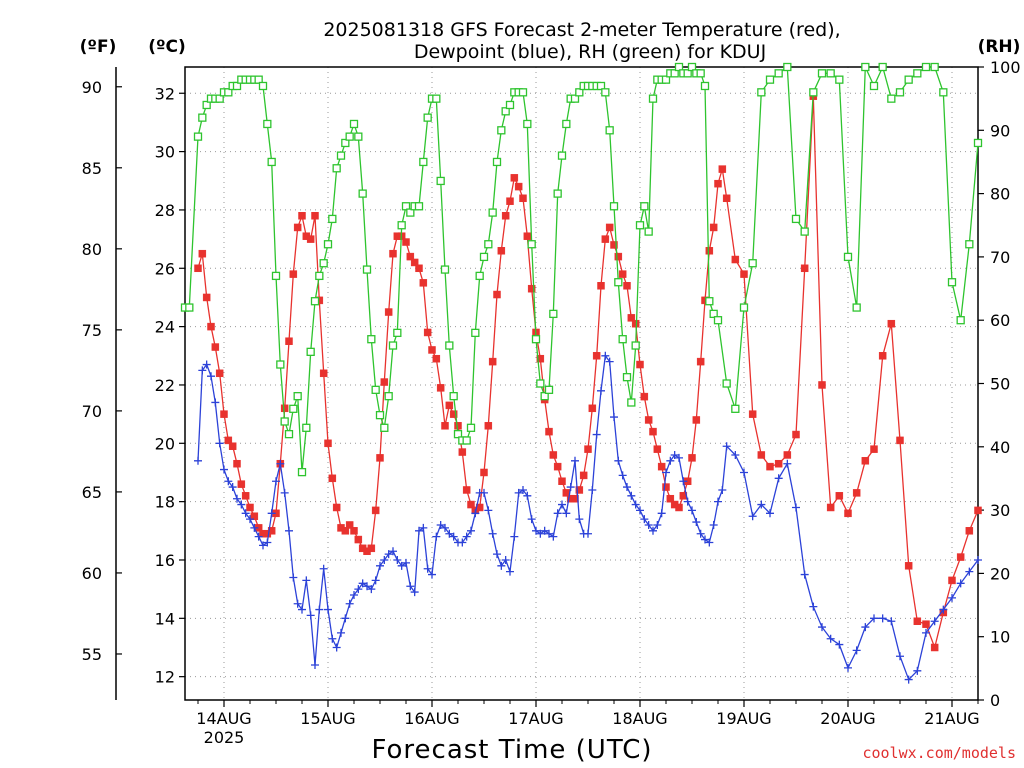 This screenshot has width=1024, height=768. Describe the element at coordinates (847, 718) in the screenshot. I see `x-tick-label: 20AUG` at that location.